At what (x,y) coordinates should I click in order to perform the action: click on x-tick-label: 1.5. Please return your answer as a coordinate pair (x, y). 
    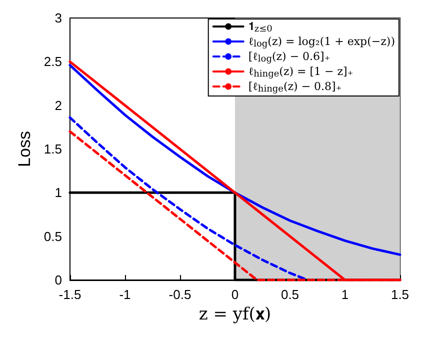
    Looking at the image, I should click on (400, 294).